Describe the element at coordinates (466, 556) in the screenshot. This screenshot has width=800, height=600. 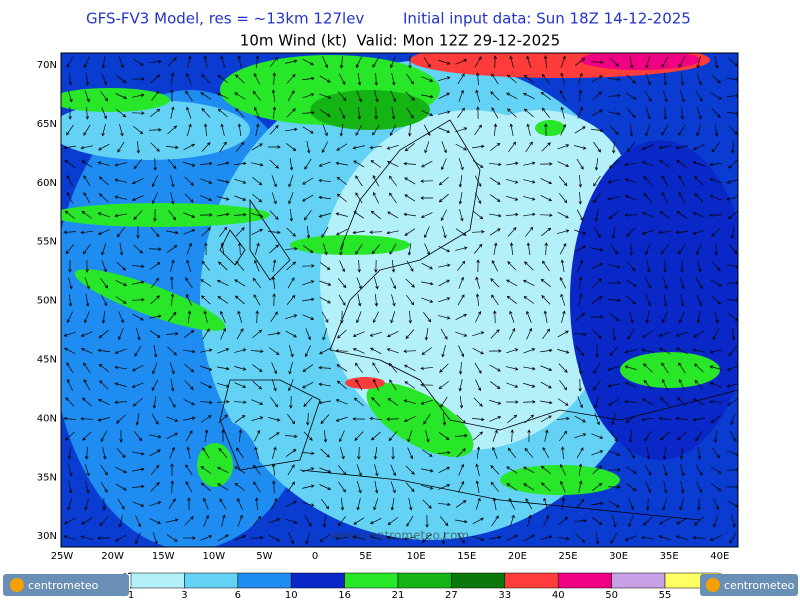
I see `lon-label: 15E` at that location.